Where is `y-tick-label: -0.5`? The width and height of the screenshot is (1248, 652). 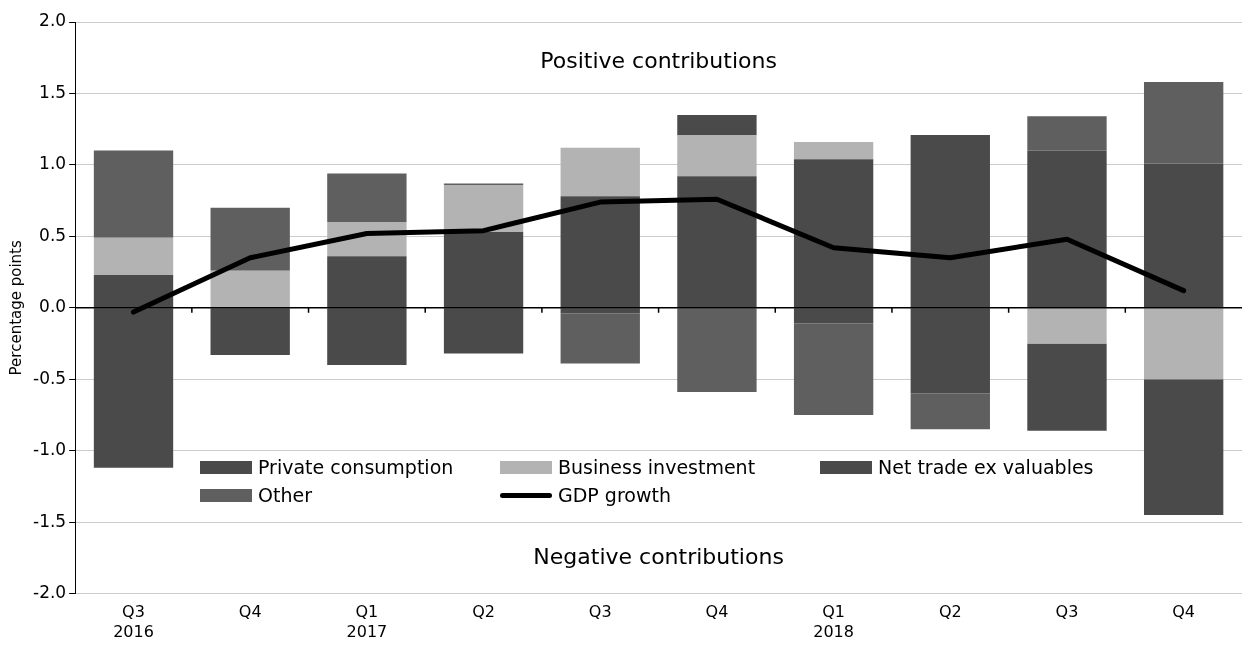
y-tick-label: -0.5 is located at coordinates (50, 377).